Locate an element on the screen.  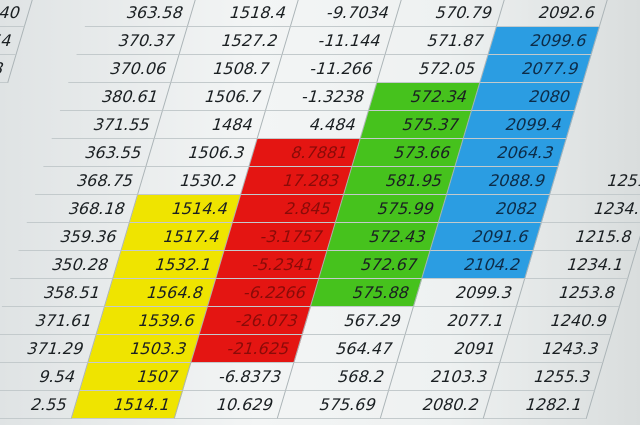
cell: -21.625 is located at coordinates (247, 349).